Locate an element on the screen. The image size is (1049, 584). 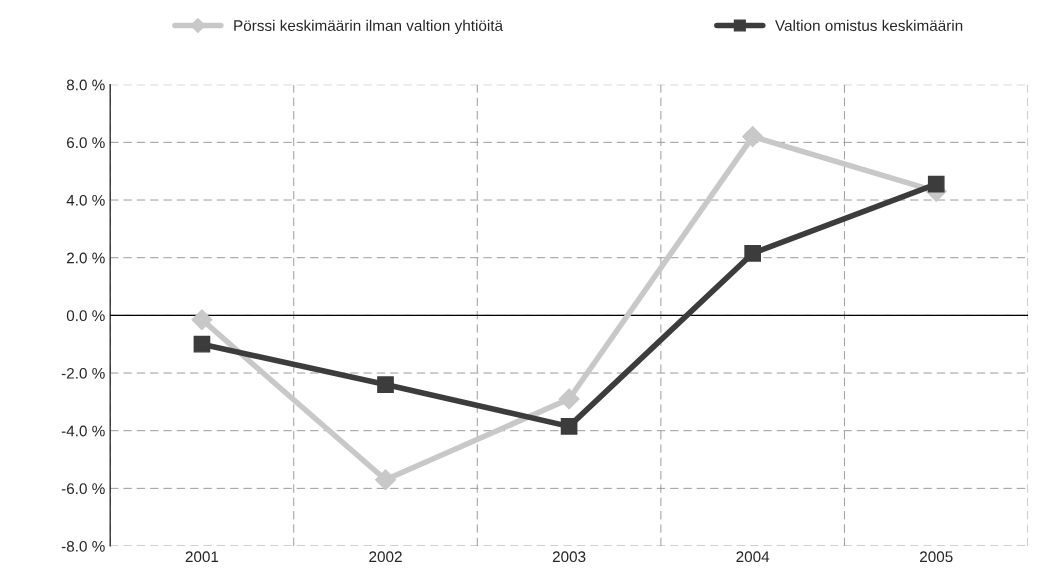
y-tick-label: -4.0 % is located at coordinates (83, 431).